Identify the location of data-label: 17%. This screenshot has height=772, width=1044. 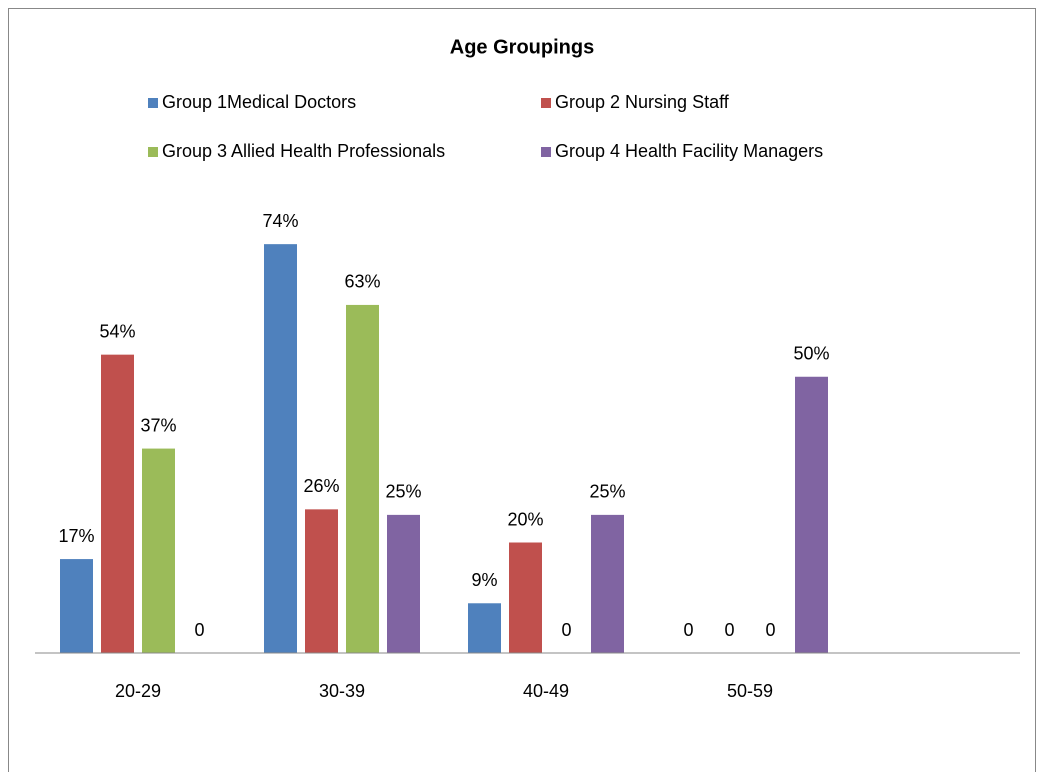
(76, 536).